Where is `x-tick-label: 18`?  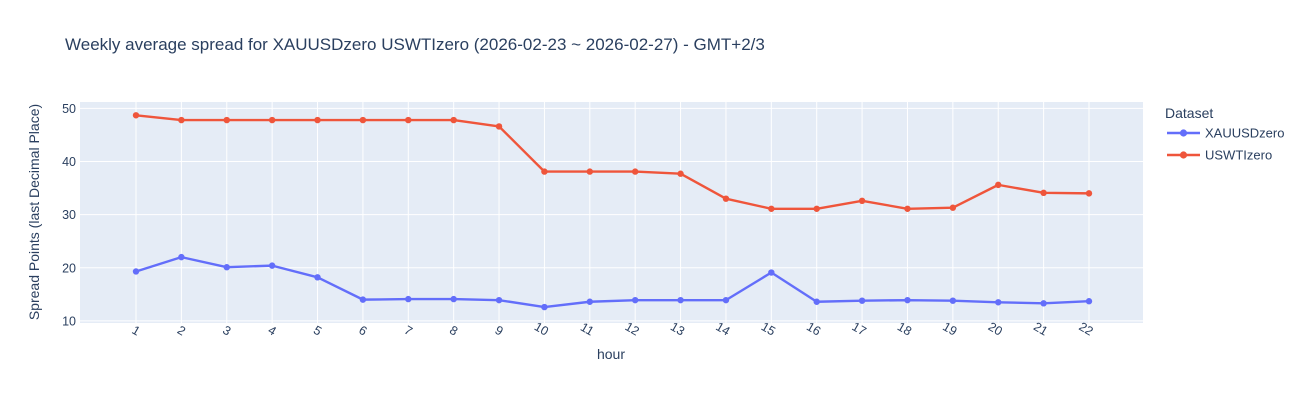
x-tick-label: 18 is located at coordinates (904, 329).